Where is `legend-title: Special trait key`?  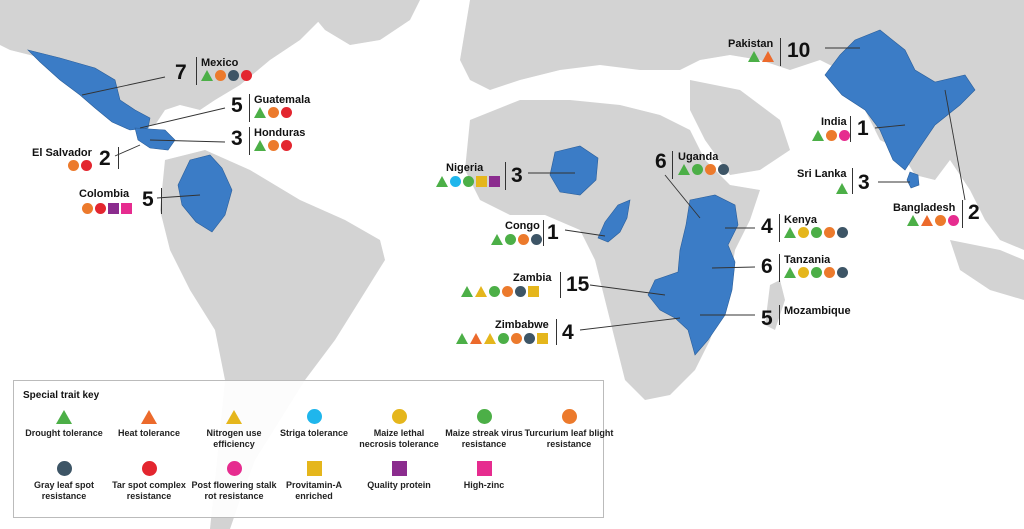 legend-title: Special trait key is located at coordinates (61, 395).